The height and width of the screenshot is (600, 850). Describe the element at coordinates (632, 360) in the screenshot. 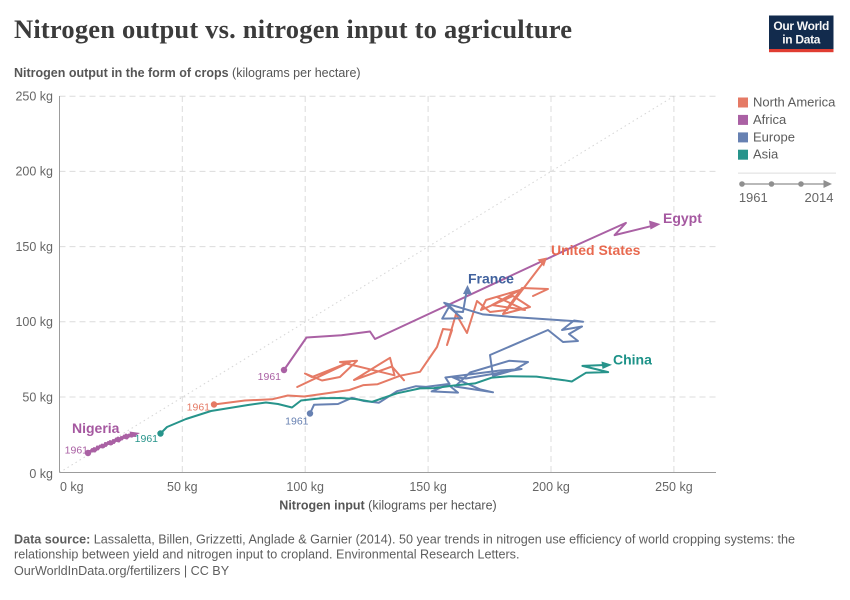

I see `svg-text: China` at that location.